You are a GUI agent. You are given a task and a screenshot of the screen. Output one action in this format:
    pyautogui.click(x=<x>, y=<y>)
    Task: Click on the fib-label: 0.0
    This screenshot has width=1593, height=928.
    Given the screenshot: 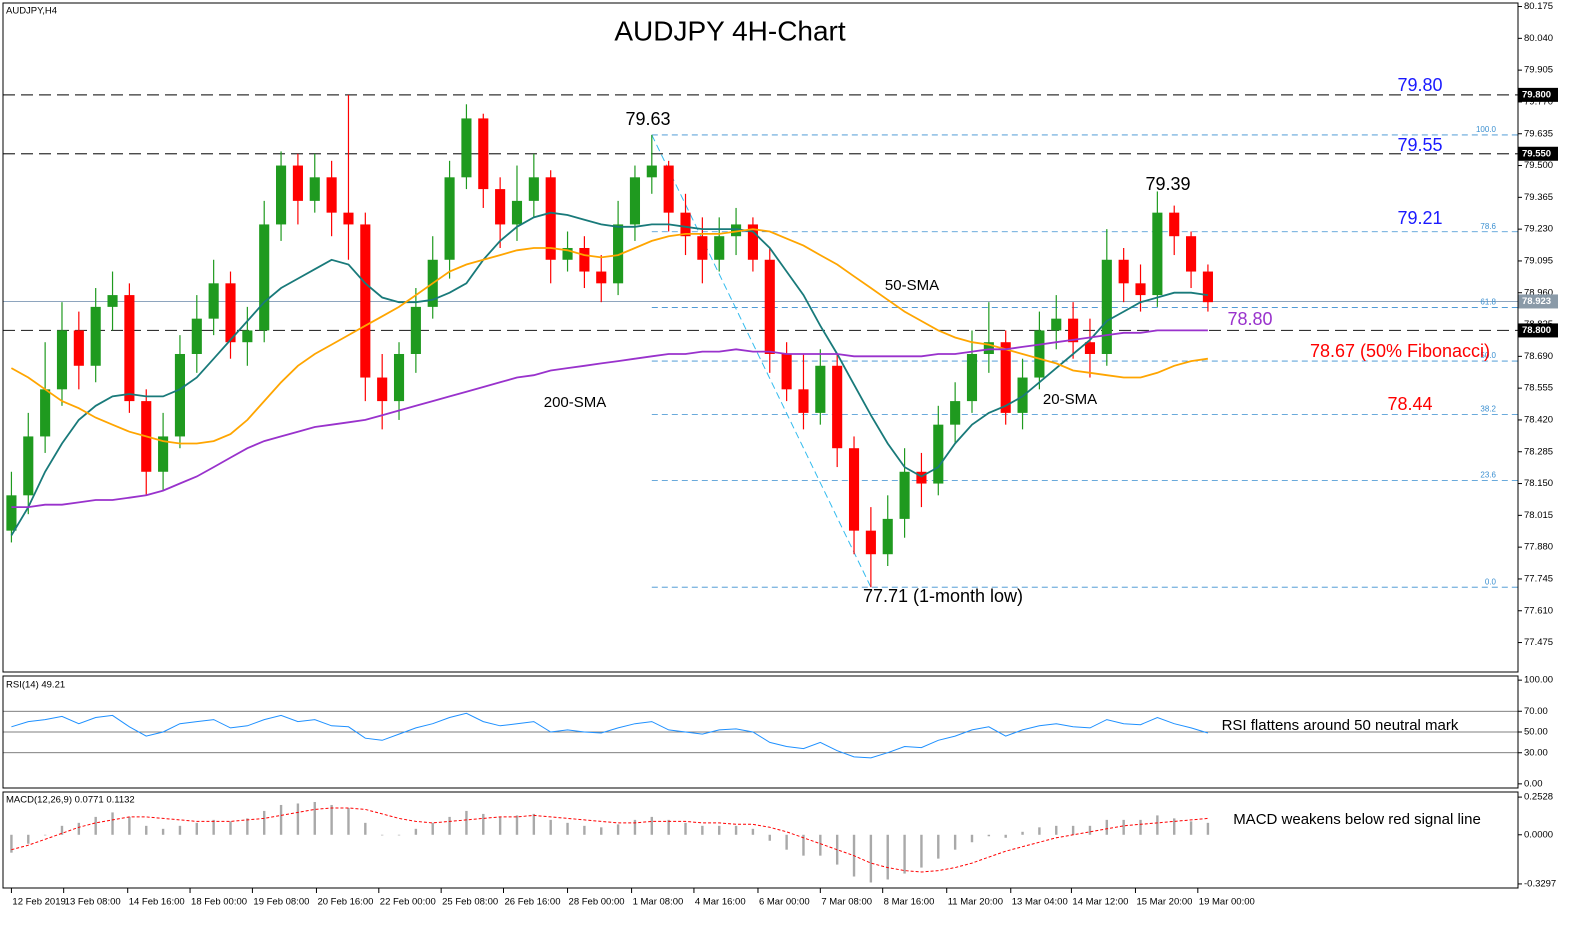 What is the action you would take?
    pyautogui.click(x=1491, y=581)
    